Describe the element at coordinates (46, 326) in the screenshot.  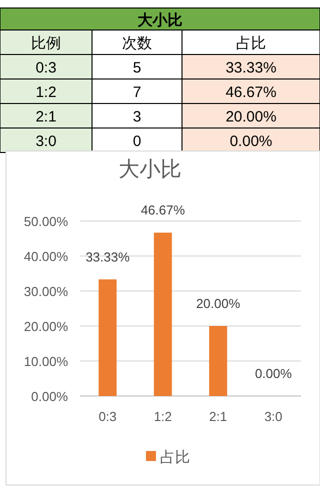
I see `y-tick-label: 20.00%` at that location.